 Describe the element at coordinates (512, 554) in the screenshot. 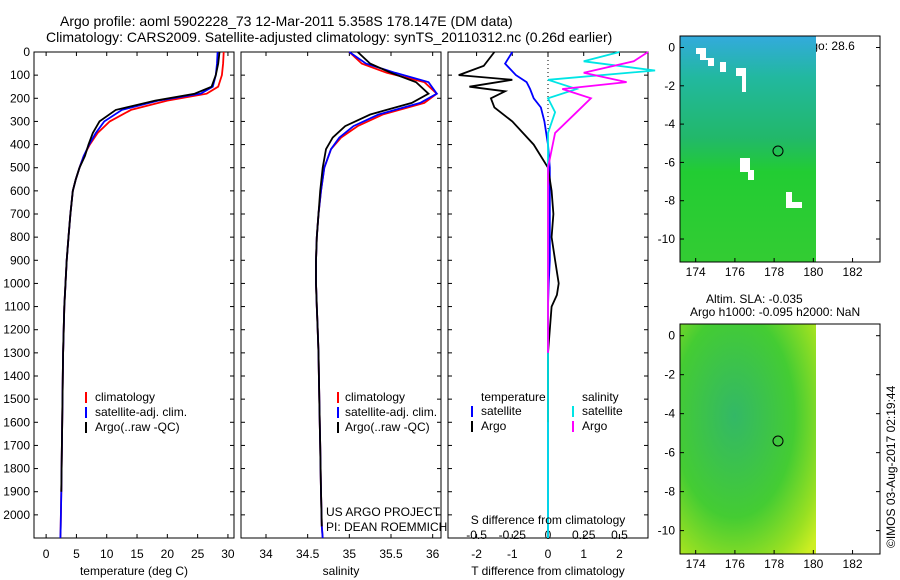

I see `t-difference-tick-label: -1` at that location.